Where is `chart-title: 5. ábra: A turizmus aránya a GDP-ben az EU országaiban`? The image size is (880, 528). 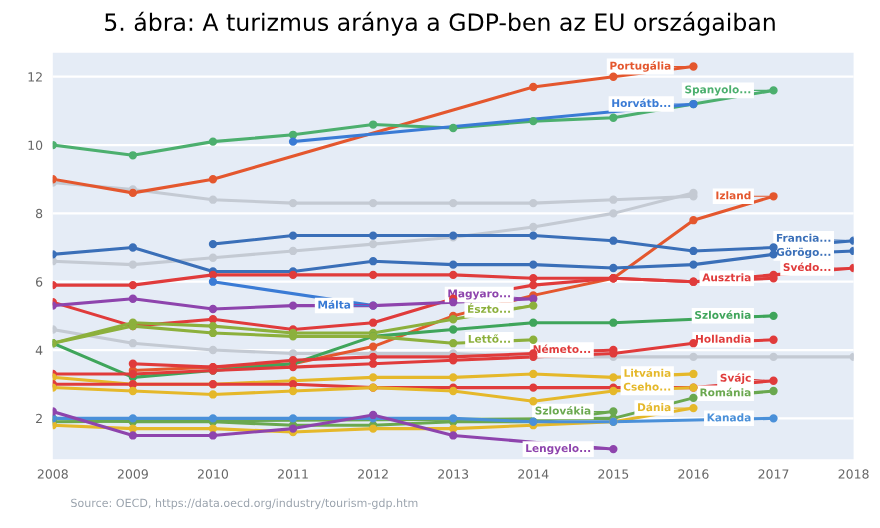 chart-title: 5. ábra: A turizmus aránya a GDP-ben az EU országaiban is located at coordinates (440, 23).